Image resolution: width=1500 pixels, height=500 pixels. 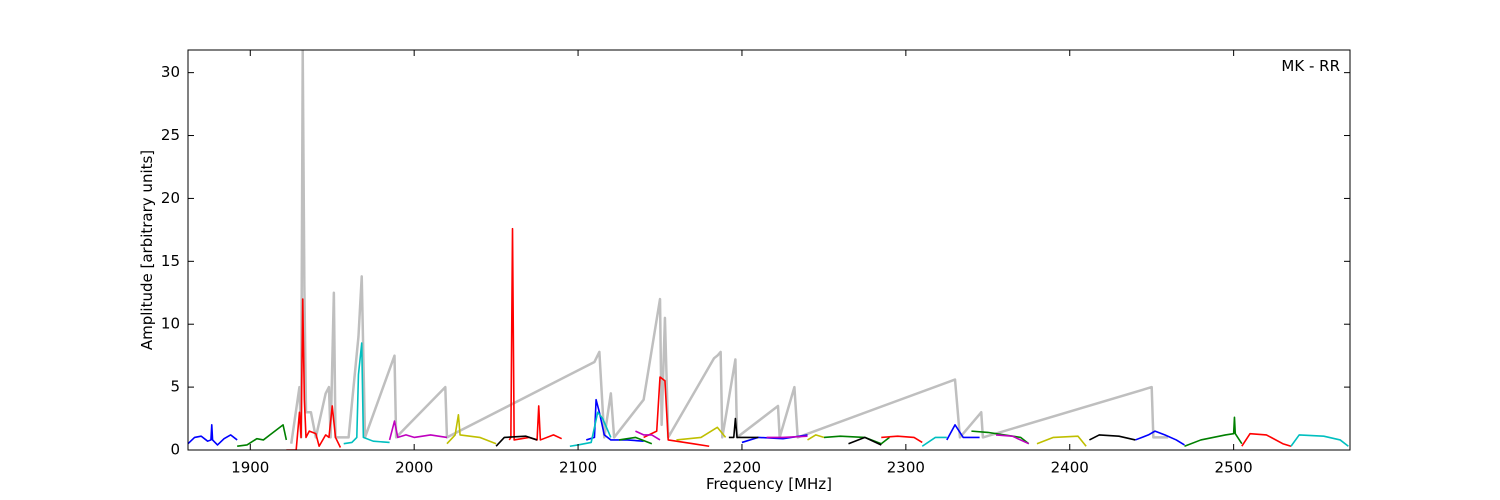 I want to click on x-axis-label: Frequency [MHz], so click(x=769, y=484).